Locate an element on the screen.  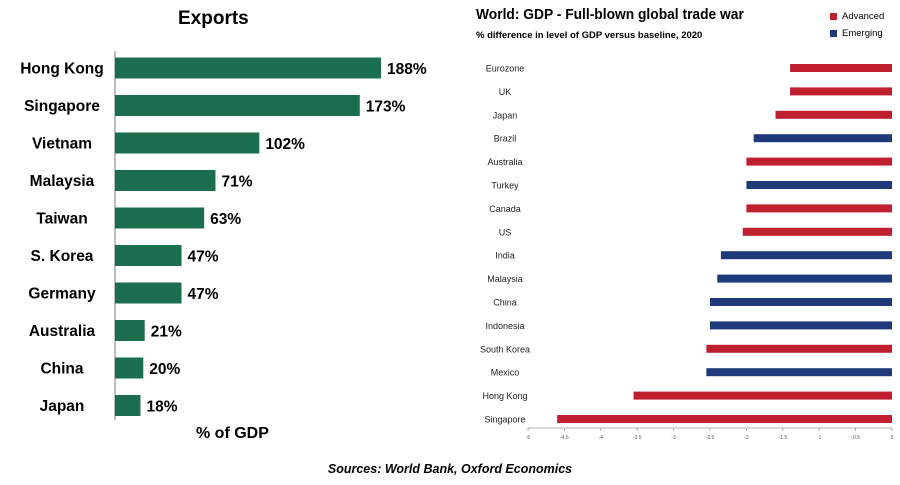
exports-category-label-hong-kong: Hong Kong is located at coordinates (62, 69).